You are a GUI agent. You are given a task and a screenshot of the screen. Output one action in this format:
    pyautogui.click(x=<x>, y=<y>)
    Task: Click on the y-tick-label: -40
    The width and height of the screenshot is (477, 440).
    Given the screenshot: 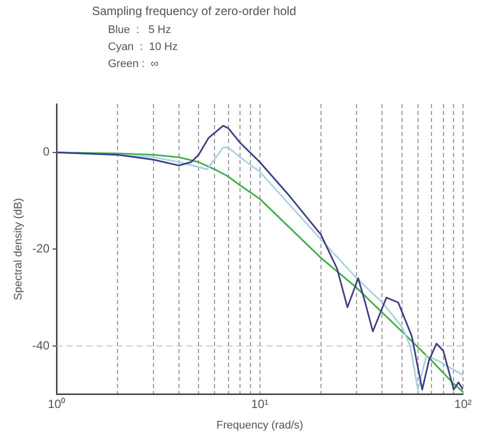 What is the action you would take?
    pyautogui.click(x=41, y=345)
    